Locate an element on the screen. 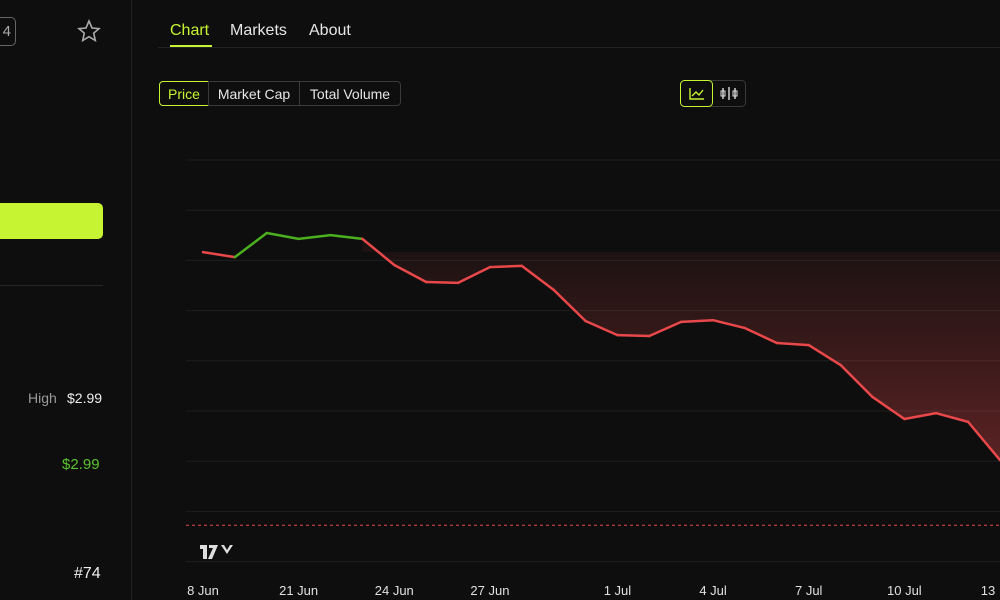 Image resolution: width=1000 pixels, height=600 pixels. high-value: $2.99 is located at coordinates (85, 398).